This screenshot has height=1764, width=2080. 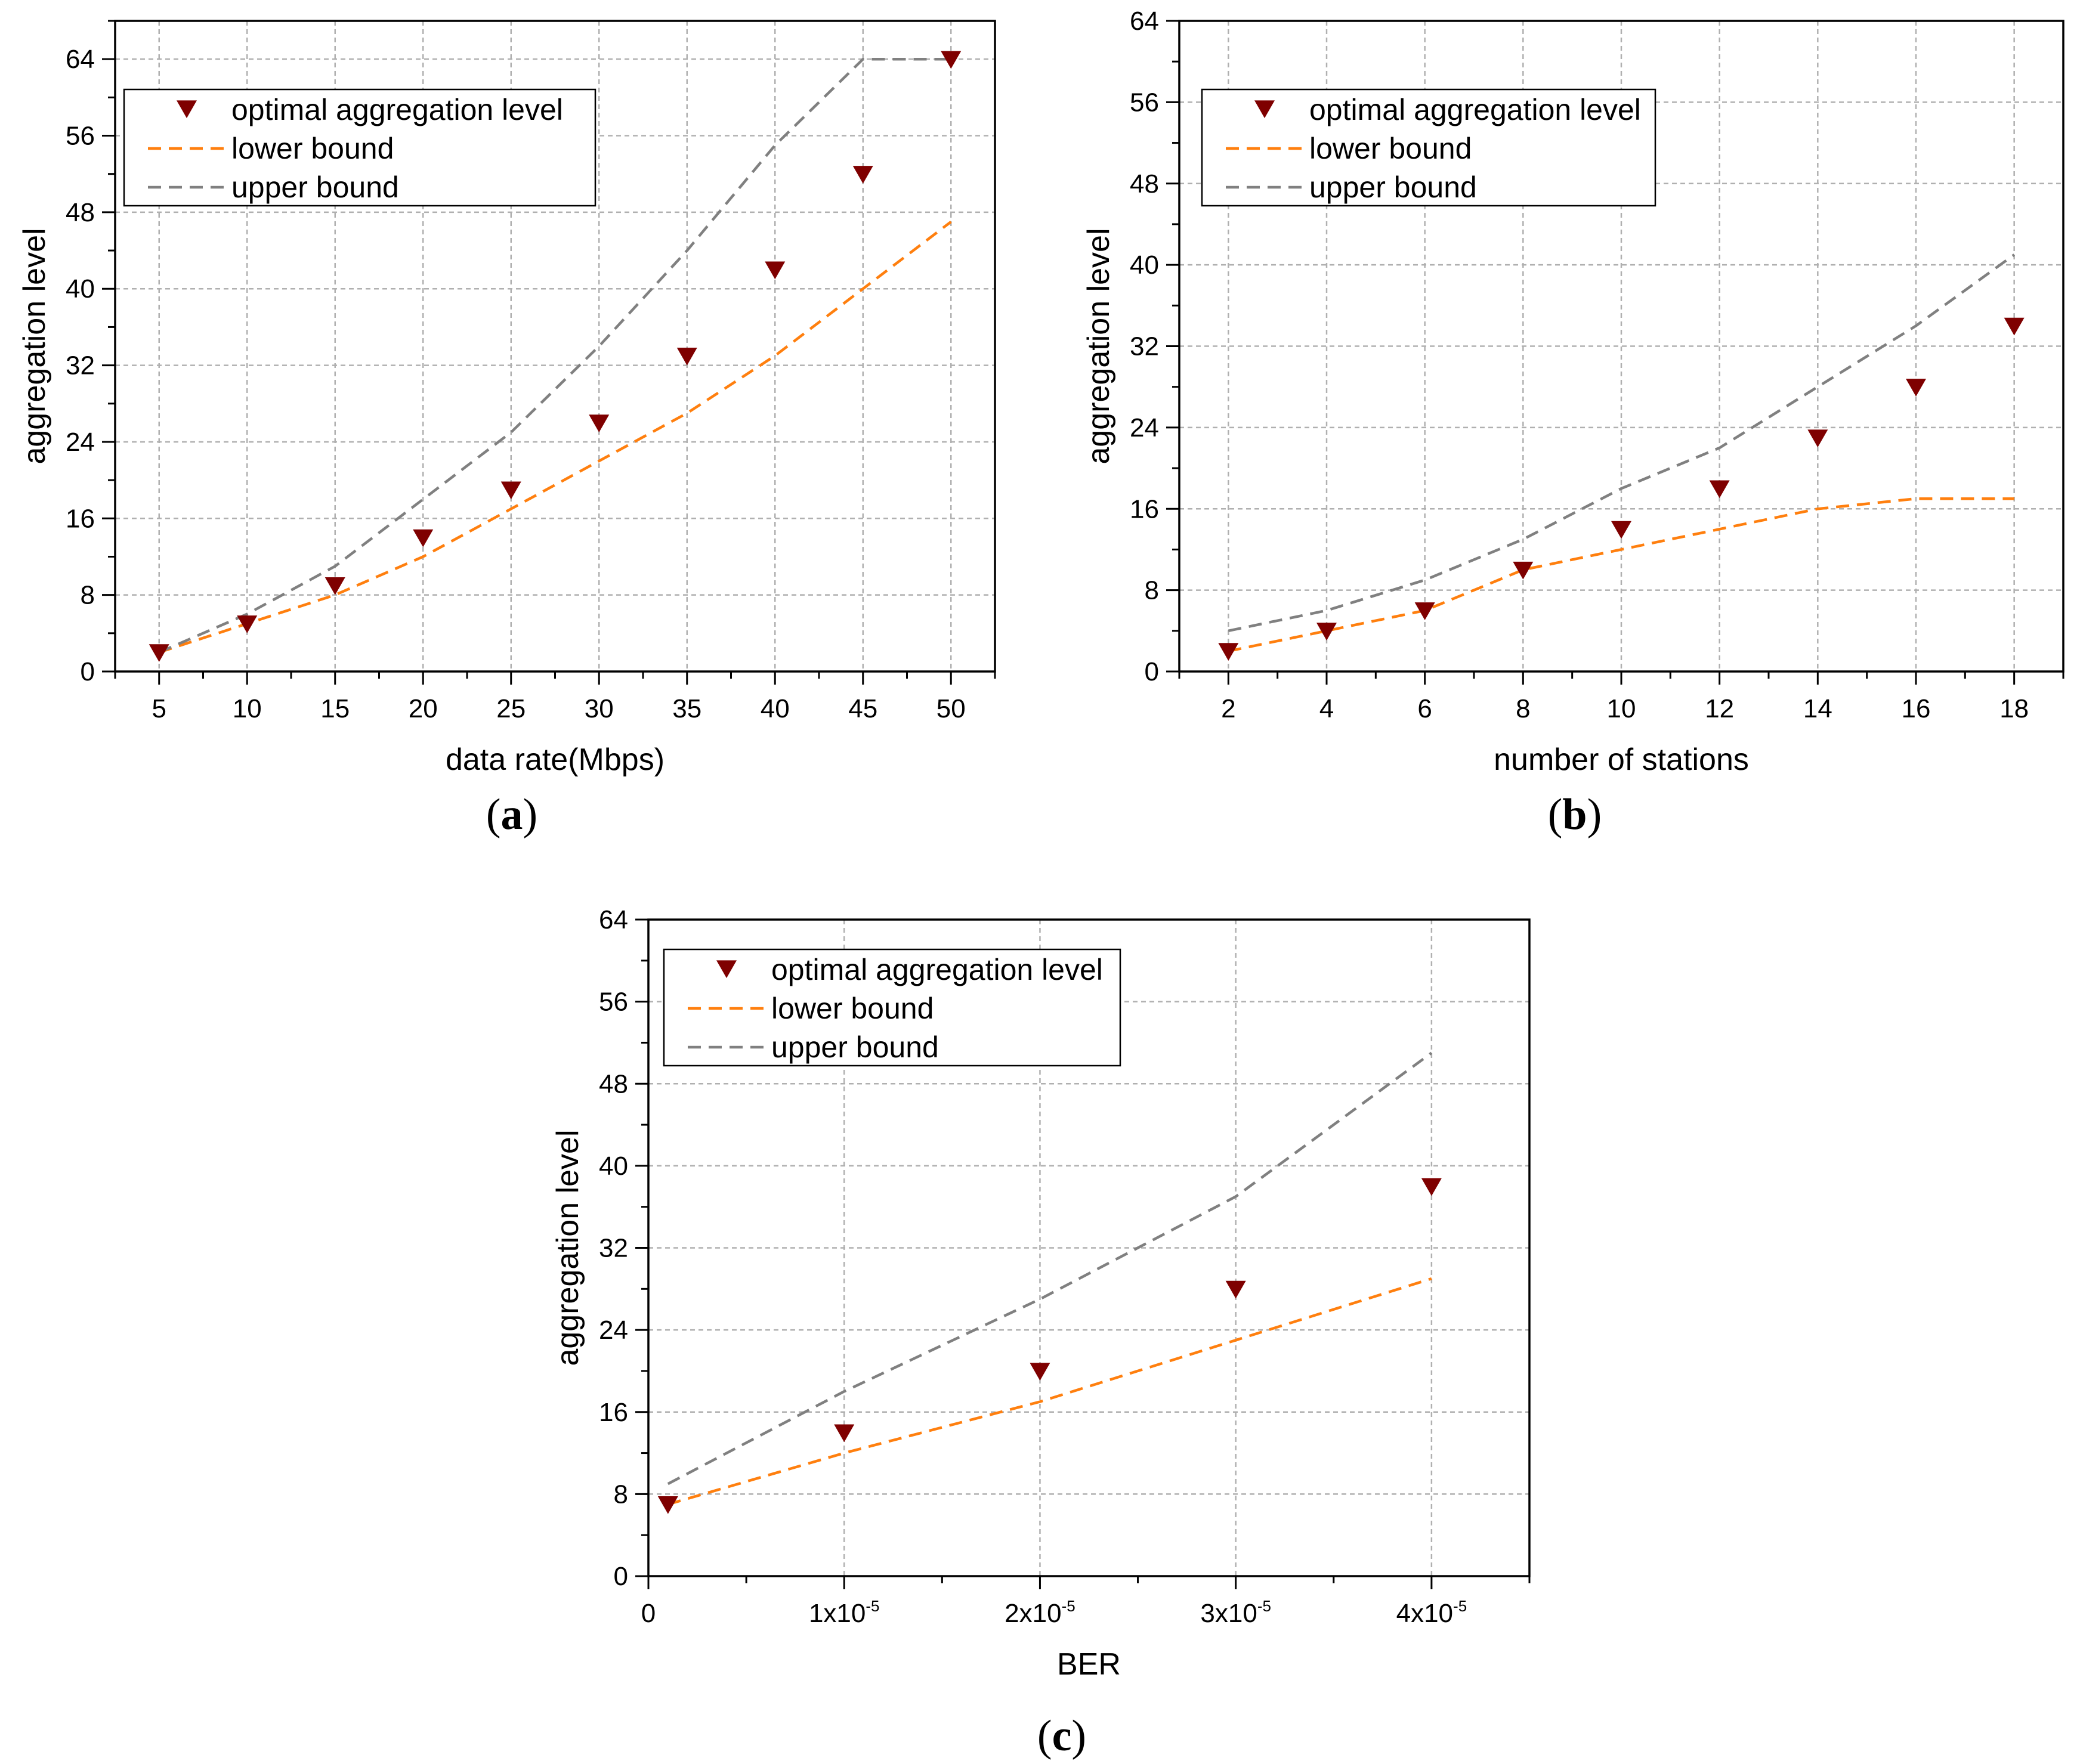 I want to click on x-tick-label: 4, so click(x=1326, y=708).